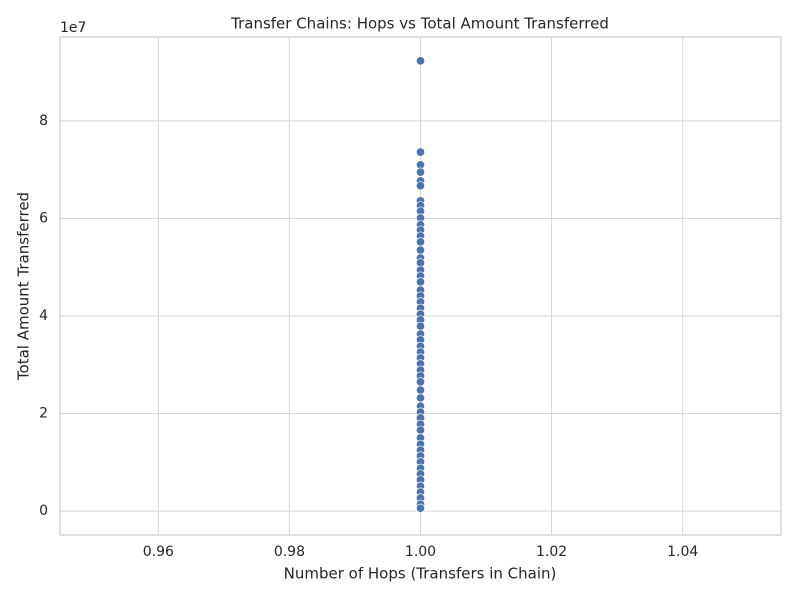 The height and width of the screenshot is (600, 800). Describe the element at coordinates (289, 552) in the screenshot. I see `x-tick-label: 0.98` at that location.